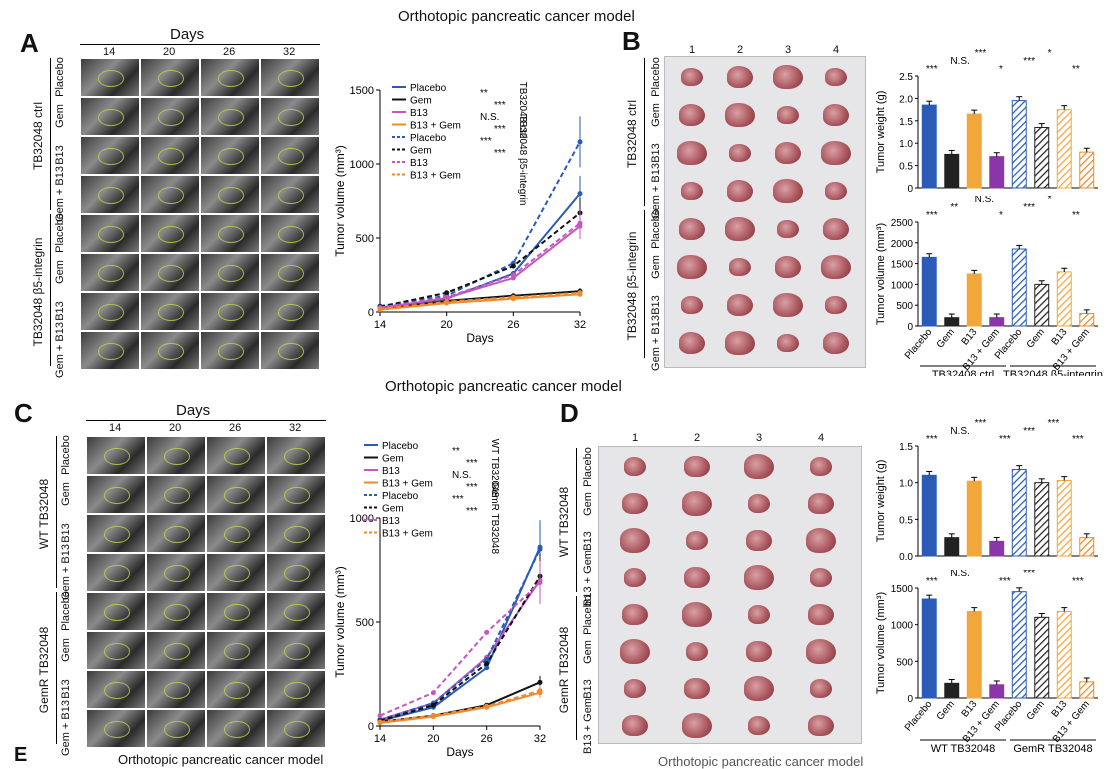  Describe the element at coordinates (910, 699) in the screenshot. I see `y-tick-label: 0` at that location.